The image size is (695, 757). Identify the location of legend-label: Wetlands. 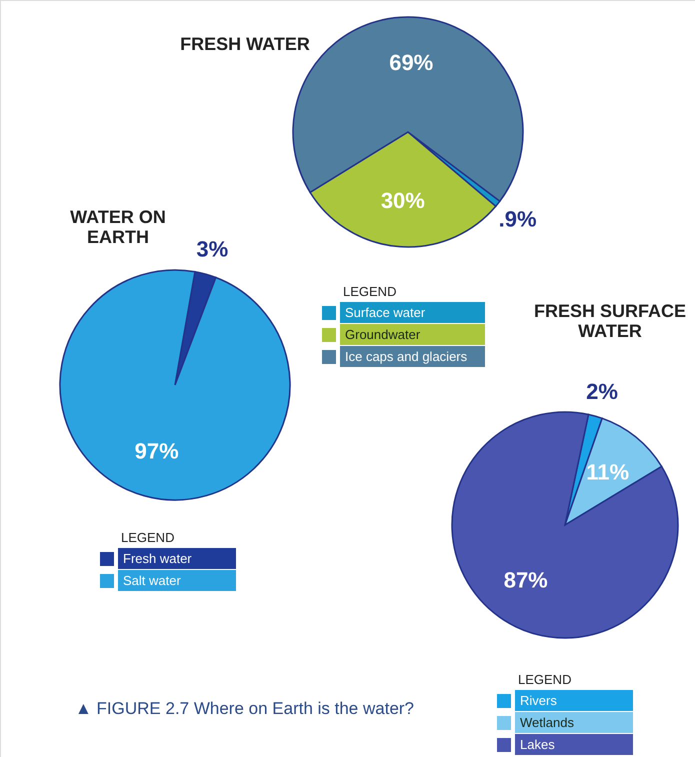
(547, 722).